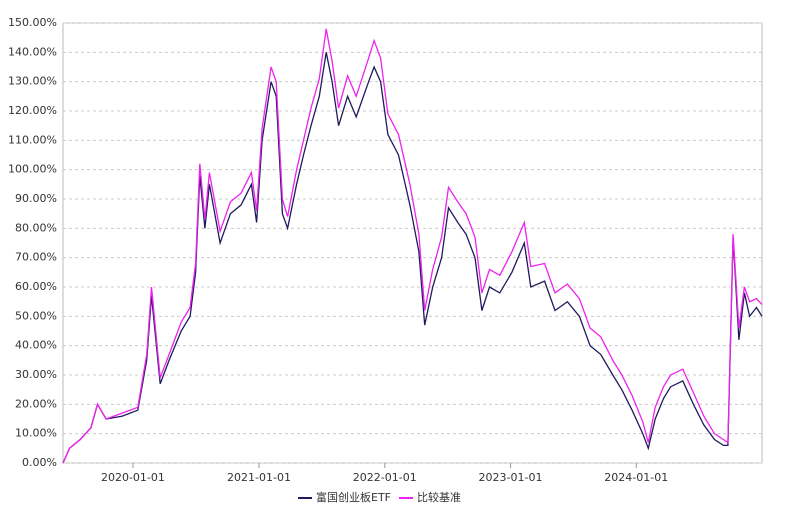  Describe the element at coordinates (511, 477) in the screenshot. I see `x-tick-label: 2023-01-01` at that location.